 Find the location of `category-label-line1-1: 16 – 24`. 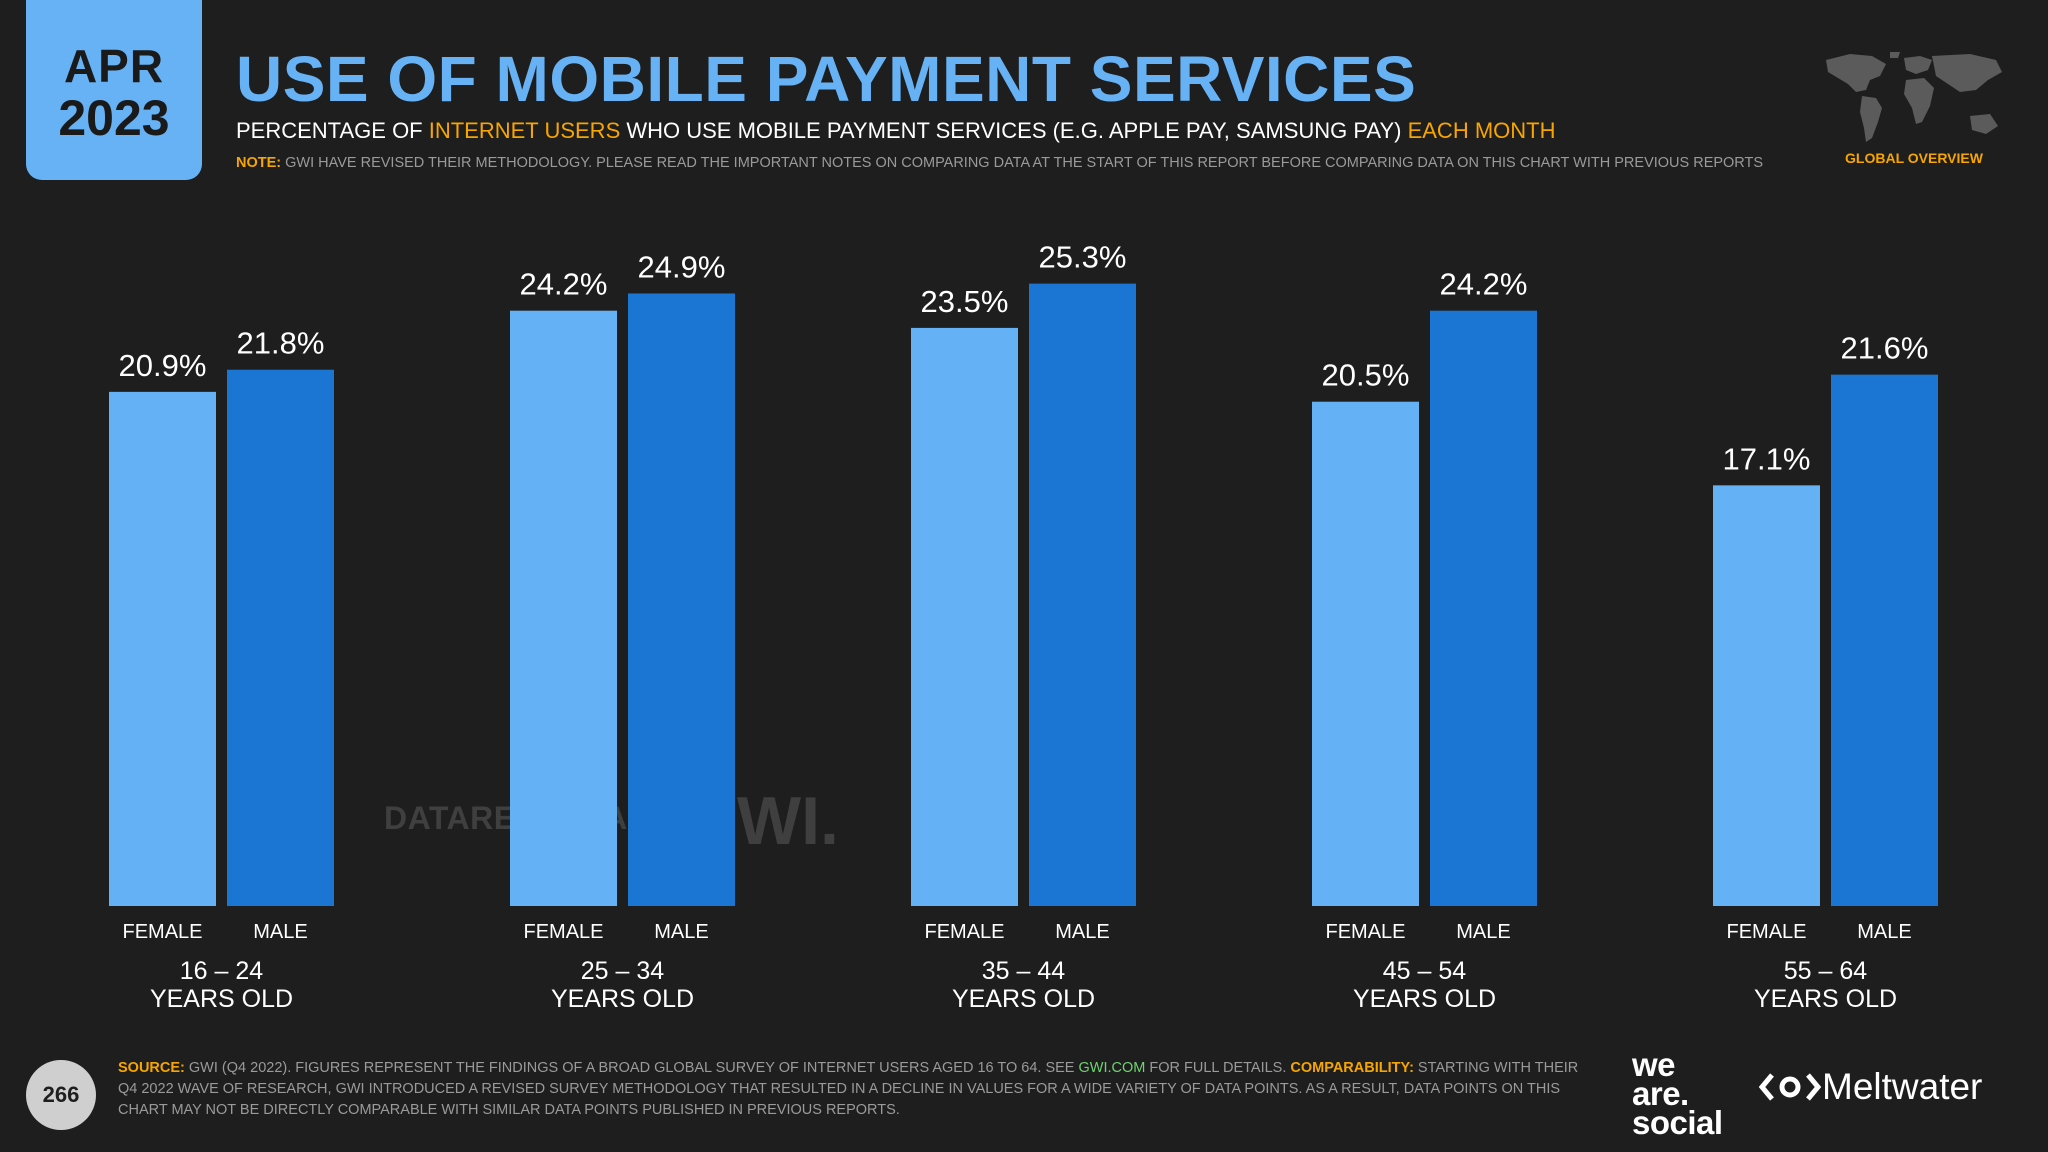

category-label-line1-1: 16 – 24 is located at coordinates (222, 971).